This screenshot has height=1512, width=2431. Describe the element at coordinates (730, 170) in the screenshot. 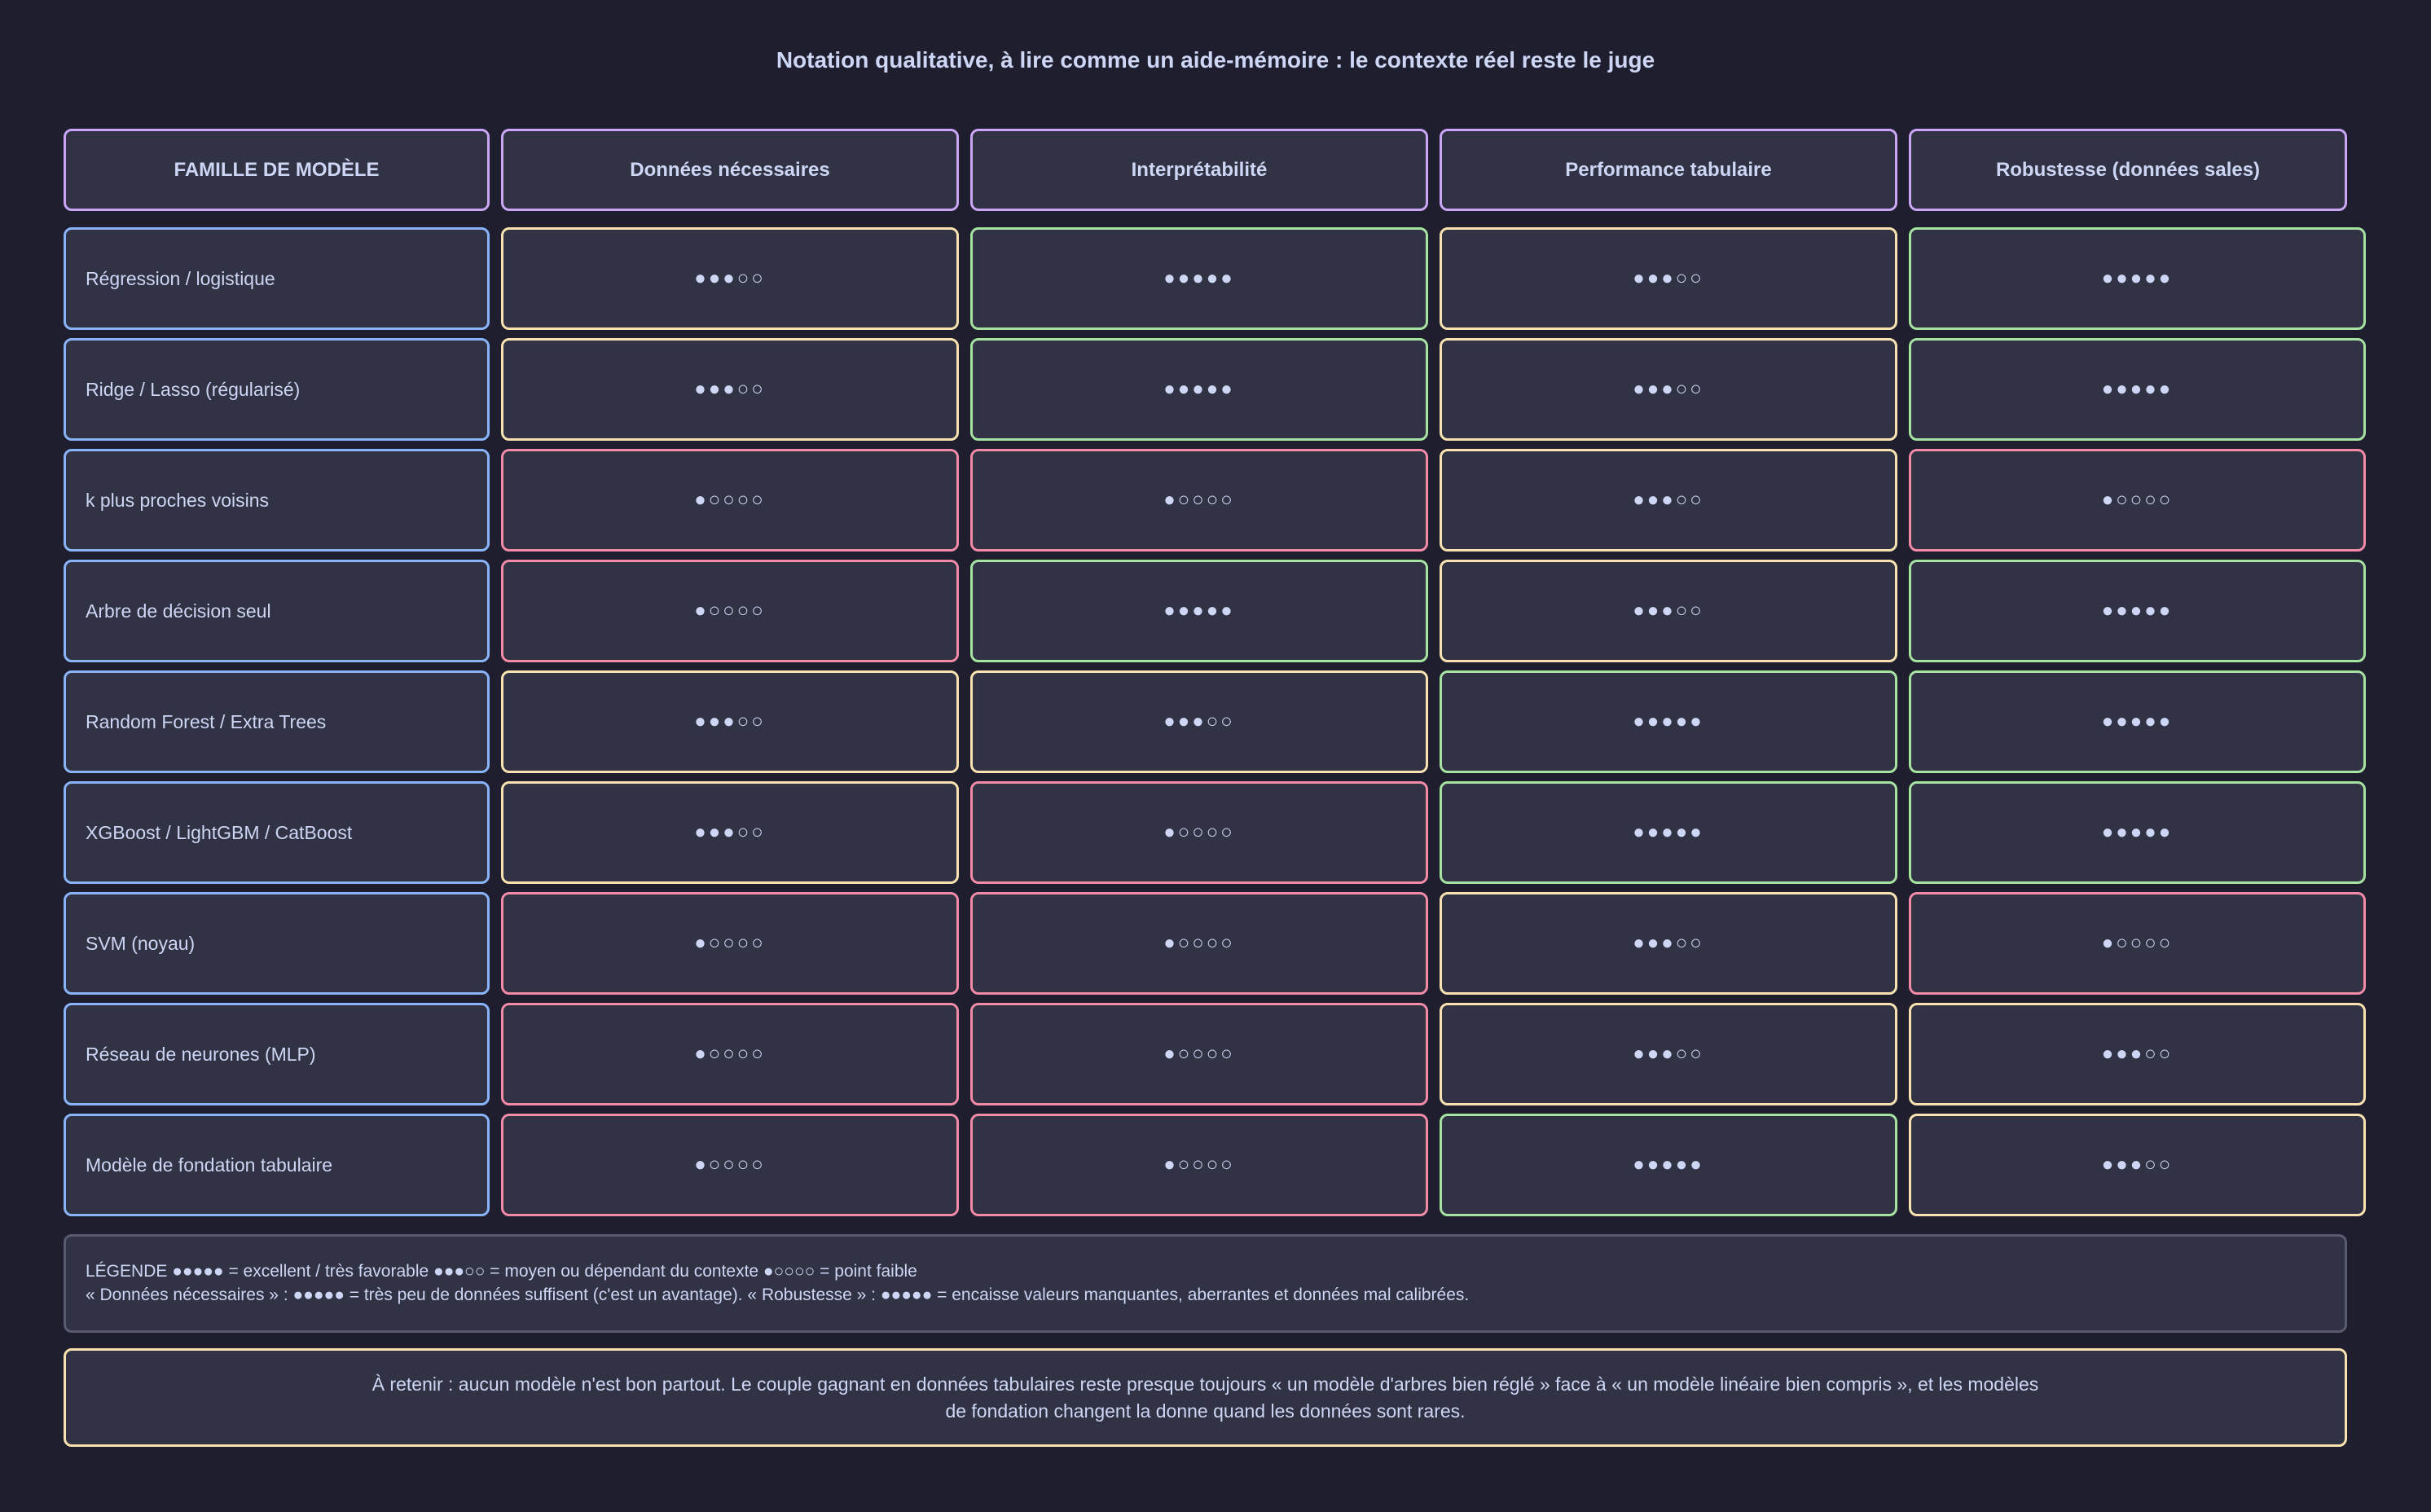

I see `column-header-1: Données nécessaires` at that location.